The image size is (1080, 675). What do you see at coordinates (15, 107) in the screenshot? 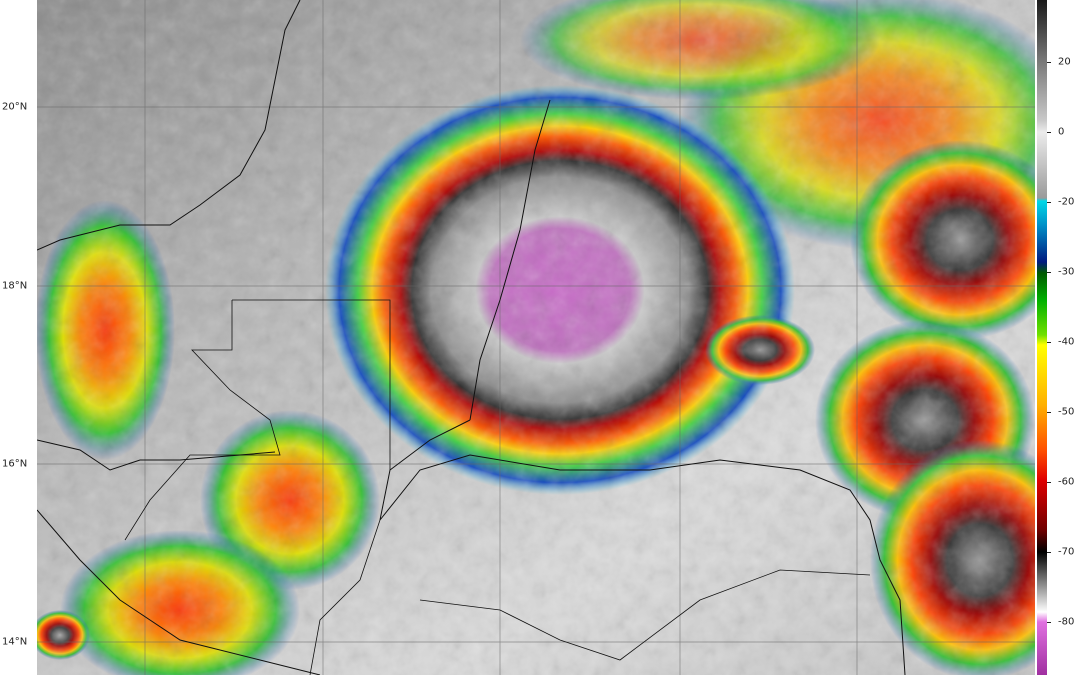
I see `latitude-label: 20°N` at bounding box center [15, 107].